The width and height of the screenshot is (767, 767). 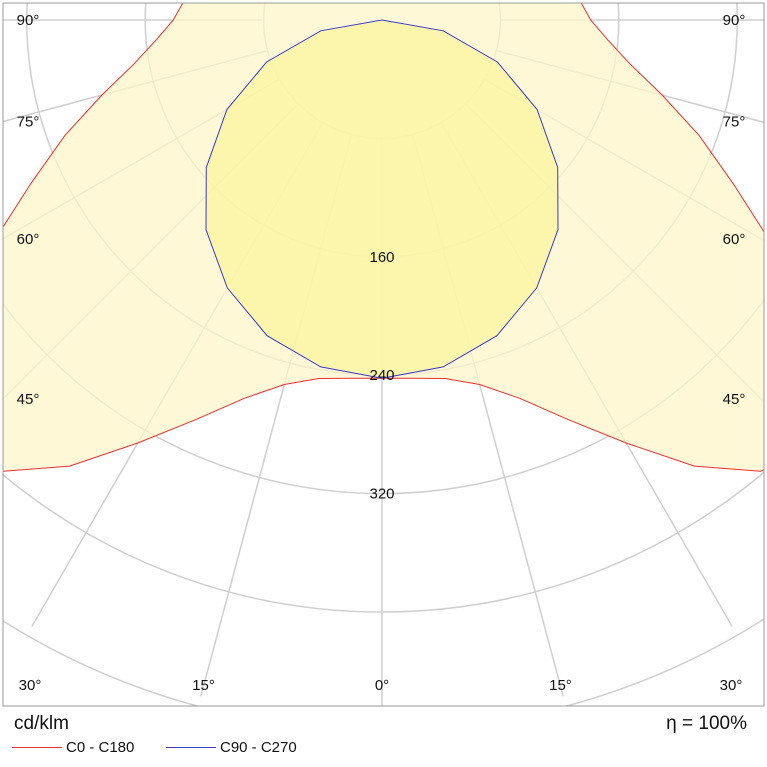 I want to click on angle-label-bottom-0: 15°, so click(x=203, y=685).